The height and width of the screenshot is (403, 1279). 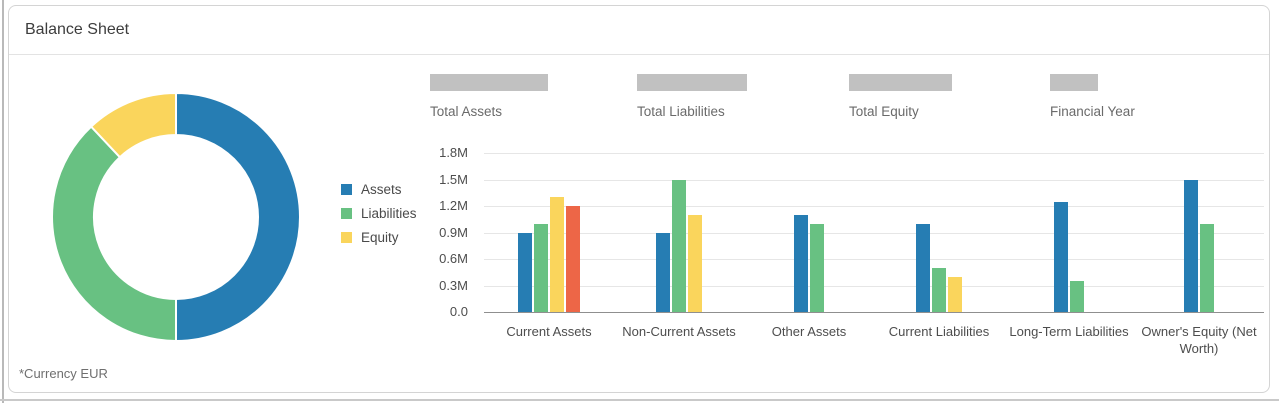 What do you see at coordinates (817, 267) in the screenshot?
I see `chart-bar-liabilities-other-assets` at bounding box center [817, 267].